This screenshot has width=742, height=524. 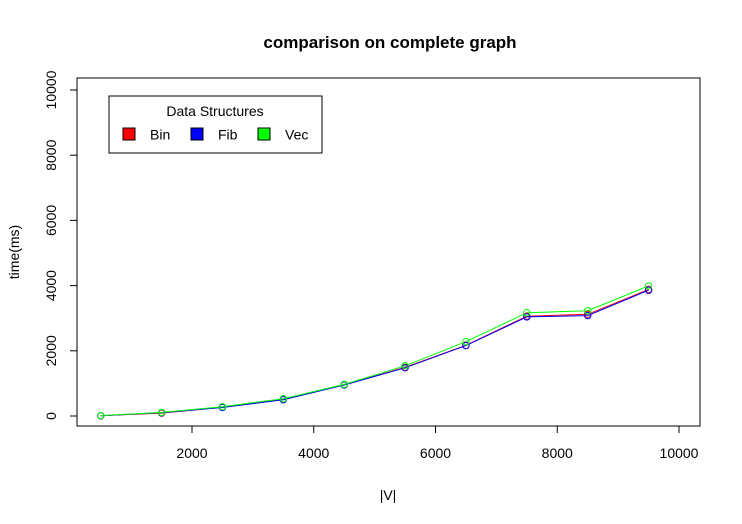 I want to click on y-tick-label: 2000, so click(x=51, y=350).